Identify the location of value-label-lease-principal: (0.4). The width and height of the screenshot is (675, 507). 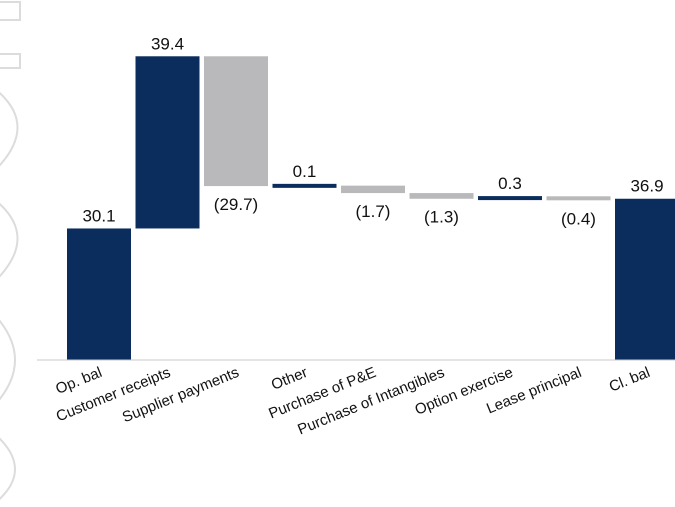
(578, 218).